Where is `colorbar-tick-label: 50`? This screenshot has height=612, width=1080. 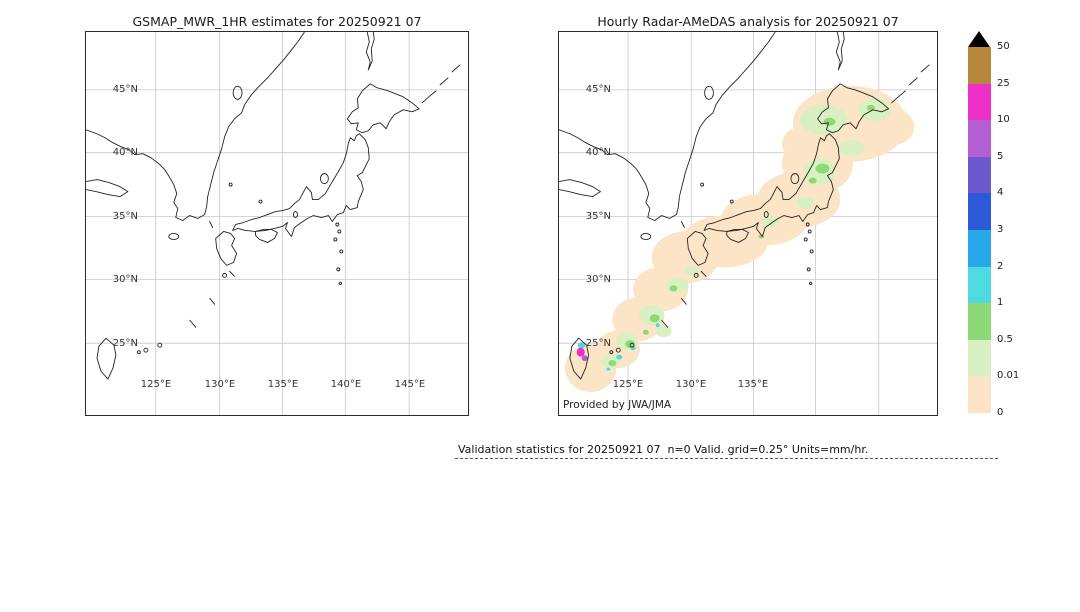 colorbar-tick-label: 50 is located at coordinates (1003, 46).